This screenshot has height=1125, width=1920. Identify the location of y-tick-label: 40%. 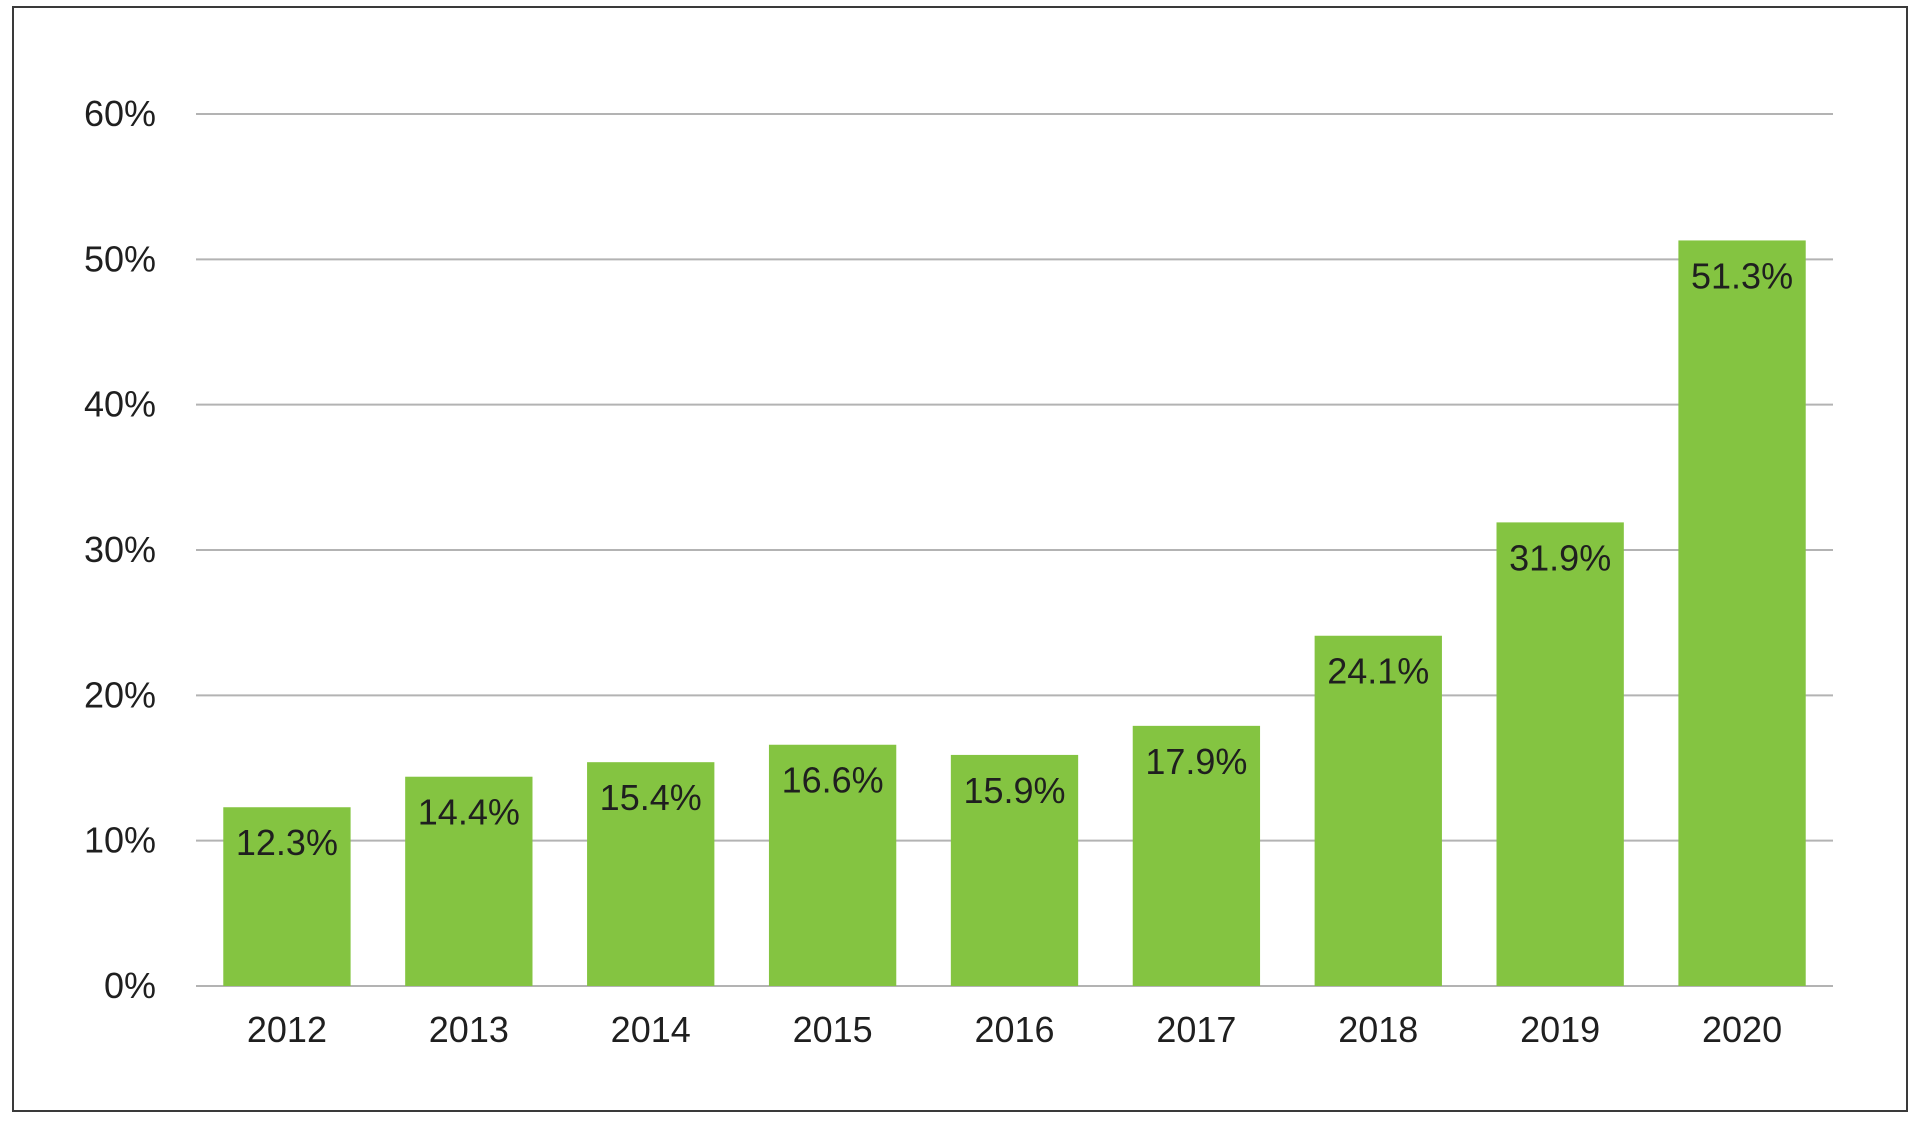
(120, 404).